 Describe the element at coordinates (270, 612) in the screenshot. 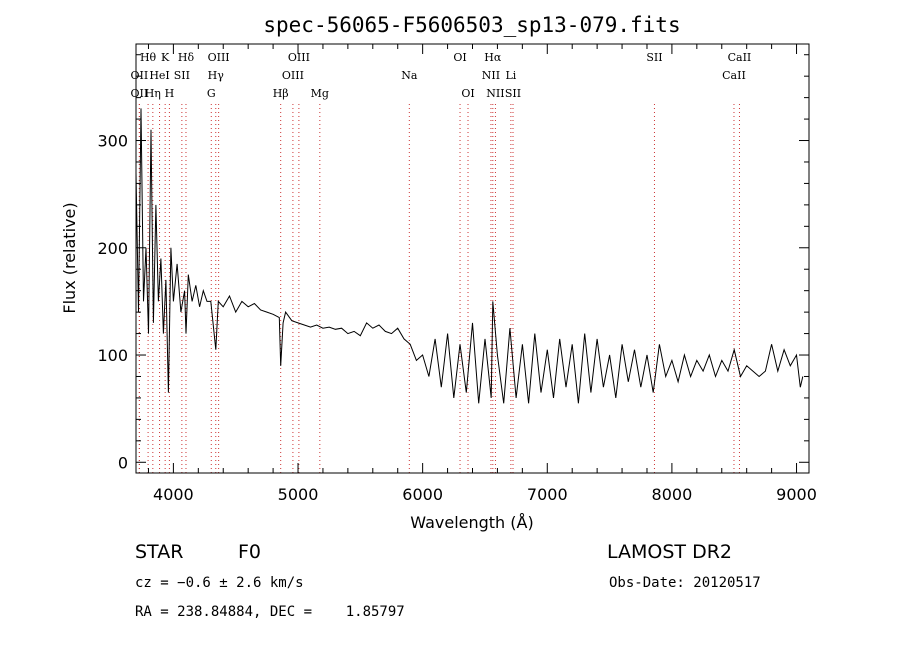

I see `sky-coordinates: RA = 238.84884, DEC = 1.85797` at that location.